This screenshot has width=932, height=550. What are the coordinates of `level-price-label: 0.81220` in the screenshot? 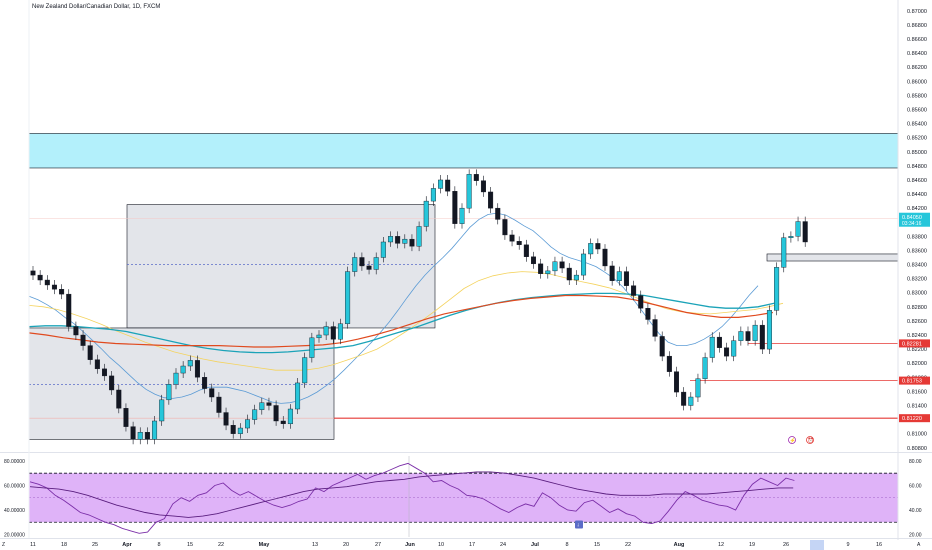 It's located at (912, 419).